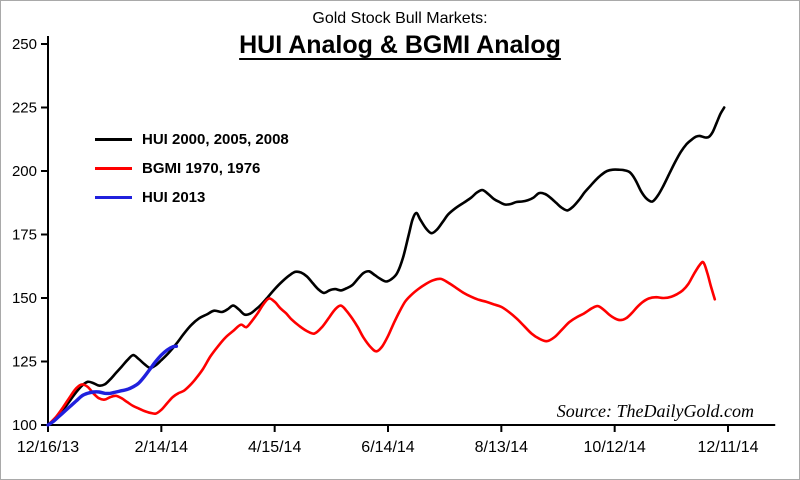 This screenshot has width=800, height=480. What do you see at coordinates (161, 447) in the screenshot?
I see `x-tick-label: 2/14/14` at bounding box center [161, 447].